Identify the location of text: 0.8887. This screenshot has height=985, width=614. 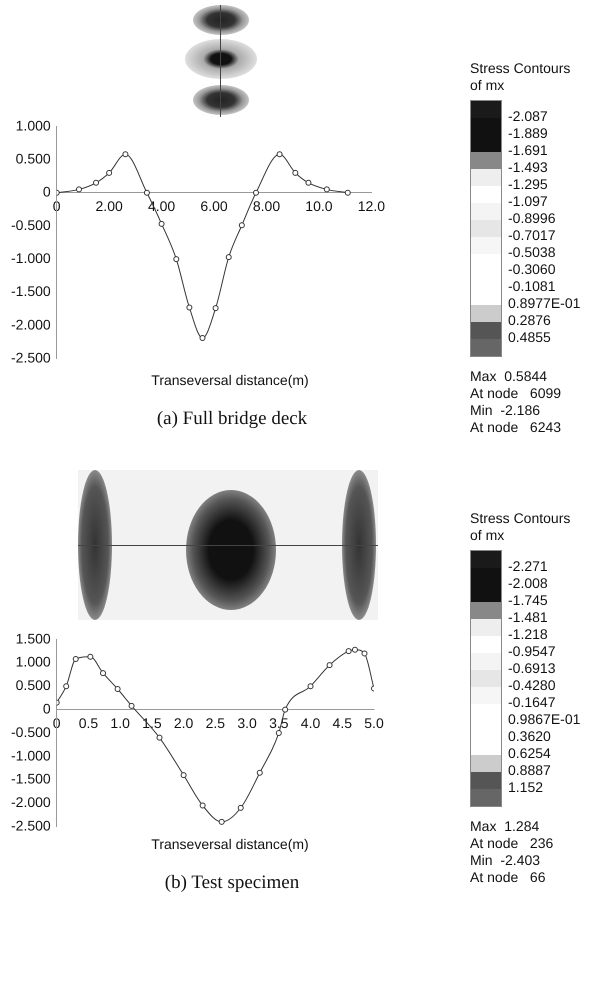
(530, 770).